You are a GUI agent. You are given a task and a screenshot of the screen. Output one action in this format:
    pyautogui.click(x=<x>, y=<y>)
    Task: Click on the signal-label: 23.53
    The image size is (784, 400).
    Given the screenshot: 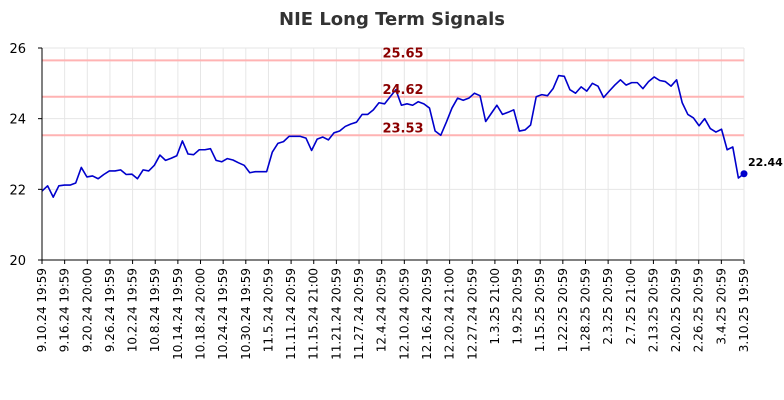 What is the action you would take?
    pyautogui.click(x=402, y=128)
    